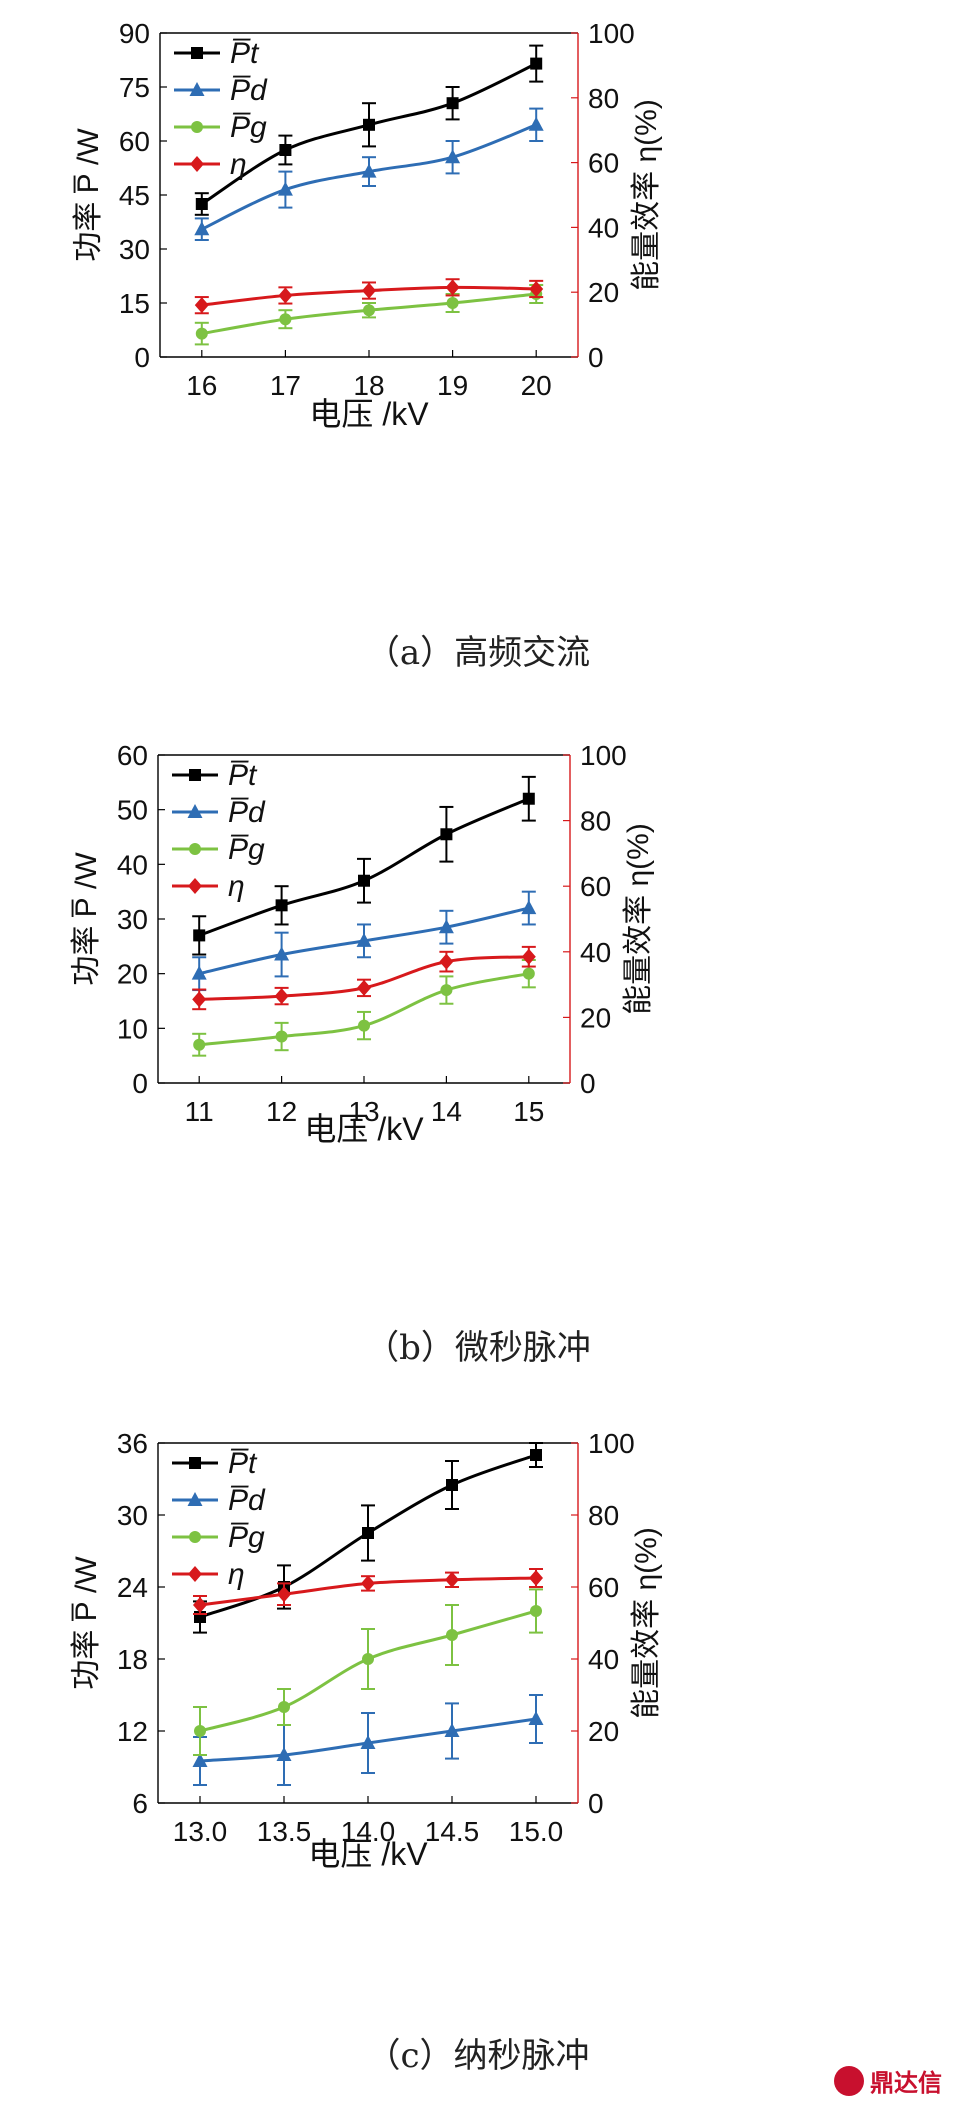 This screenshot has height=2106, width=956. Describe the element at coordinates (478, 653) in the screenshot. I see `caption-a: （a）高频交流` at that location.